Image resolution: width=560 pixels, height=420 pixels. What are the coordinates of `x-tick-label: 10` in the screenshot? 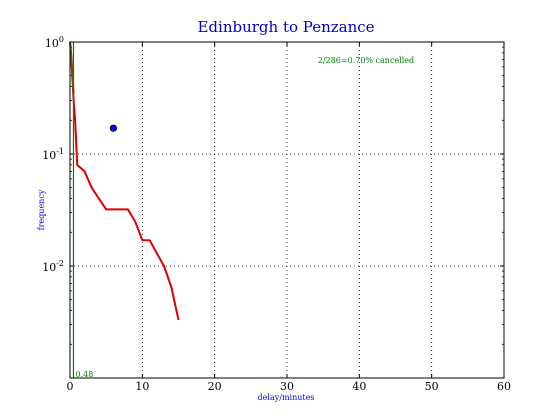 It's located at (142, 386).